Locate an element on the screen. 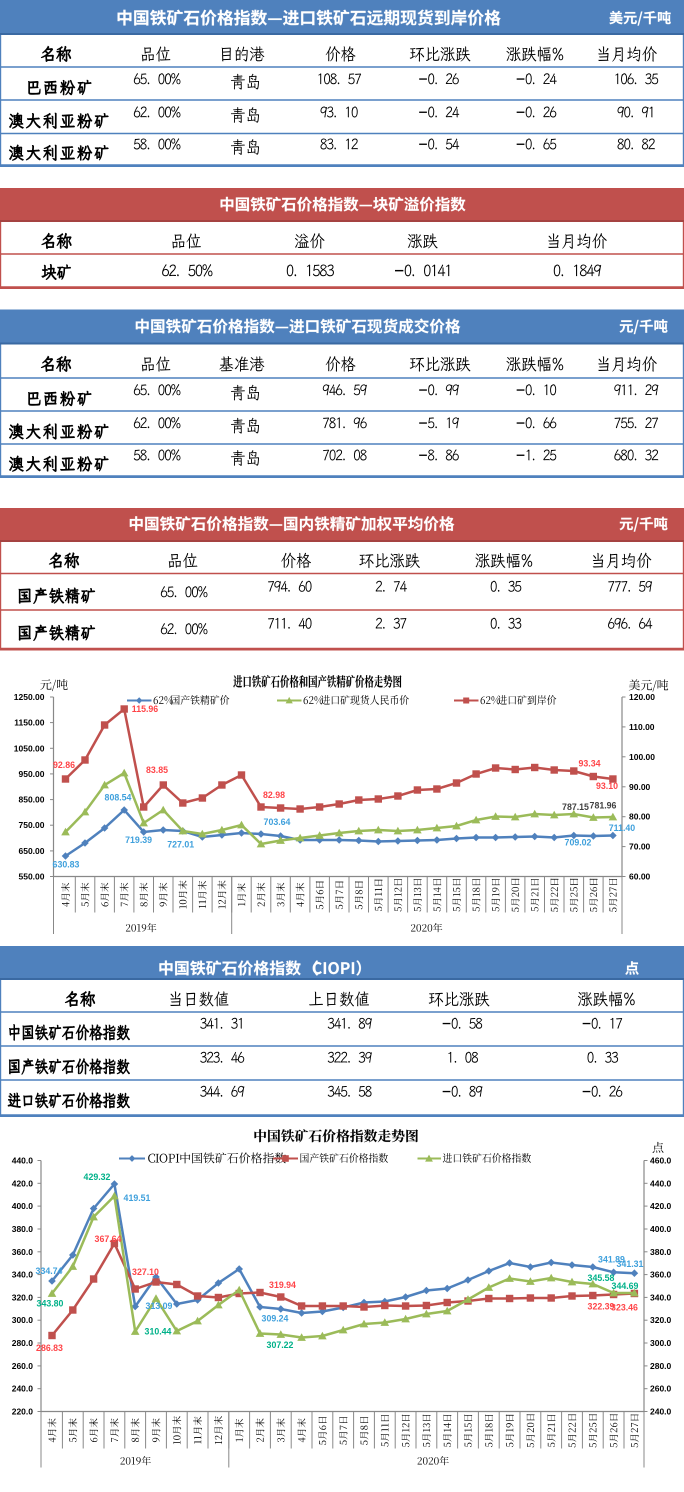  svg-text: 334.74 is located at coordinates (49, 1271).